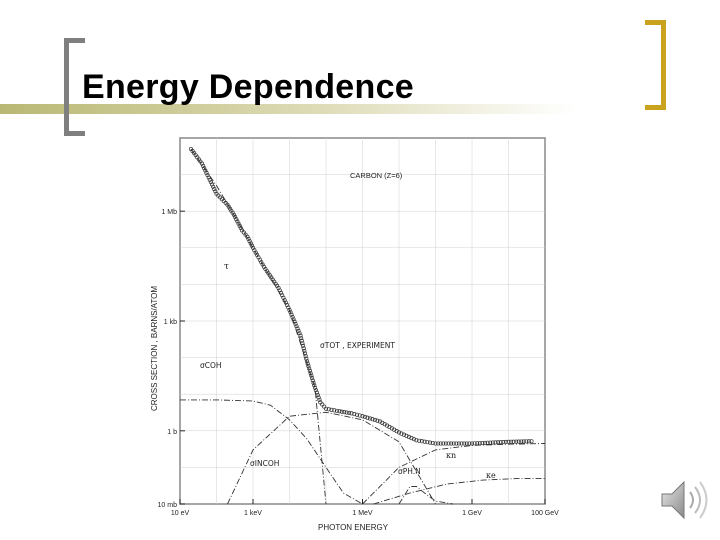 The width and height of the screenshot is (720, 540). What do you see at coordinates (360, 109) in the screenshot?
I see `title-underline-bar` at bounding box center [360, 109].